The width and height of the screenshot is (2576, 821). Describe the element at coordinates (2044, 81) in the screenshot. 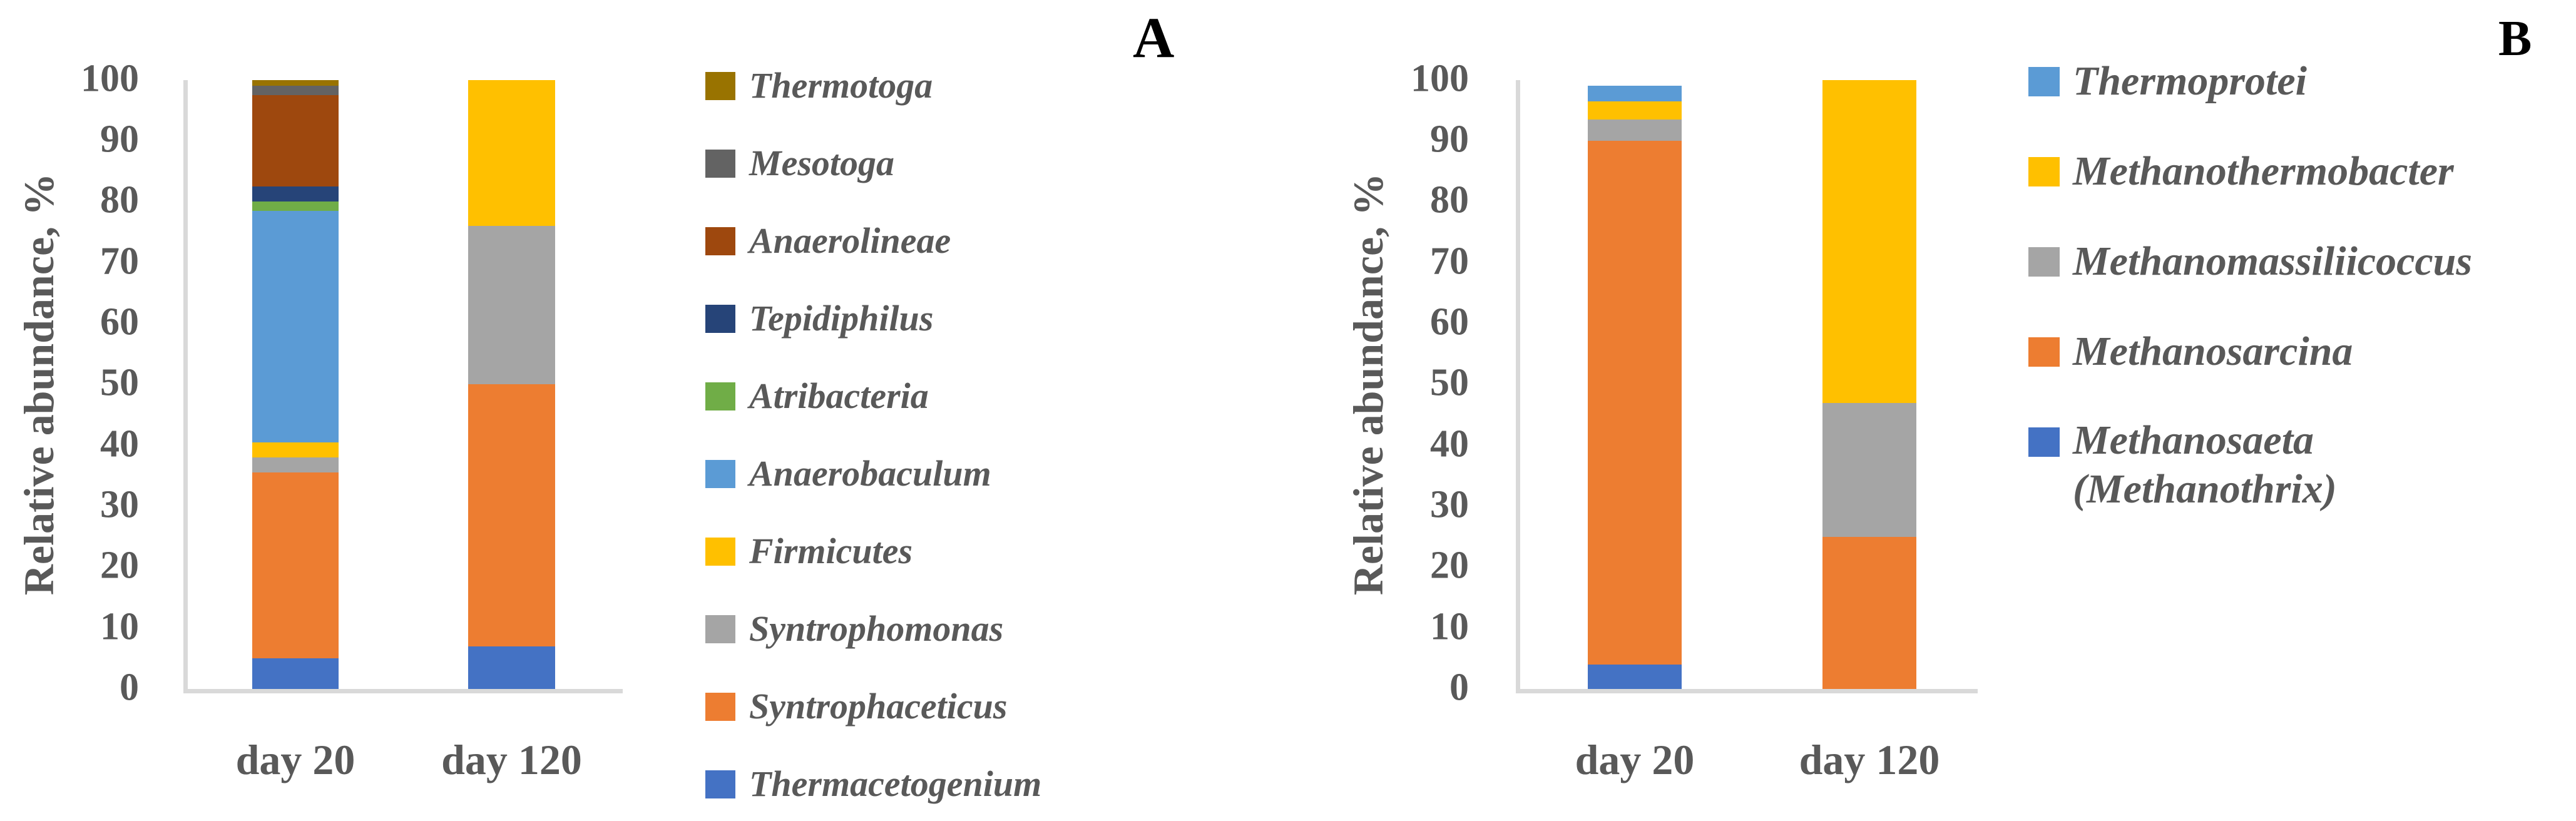

I see `legend-swatch-thermoprotei` at that location.